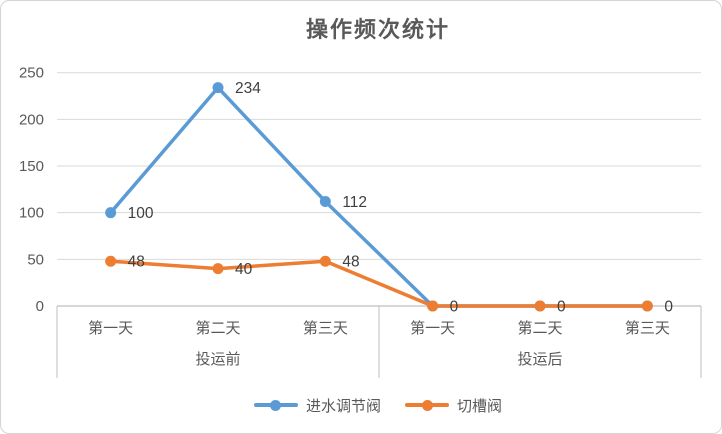 Image resolution: width=722 pixels, height=434 pixels. Describe the element at coordinates (379, 342) in the screenshot. I see `category-dividers` at that location.